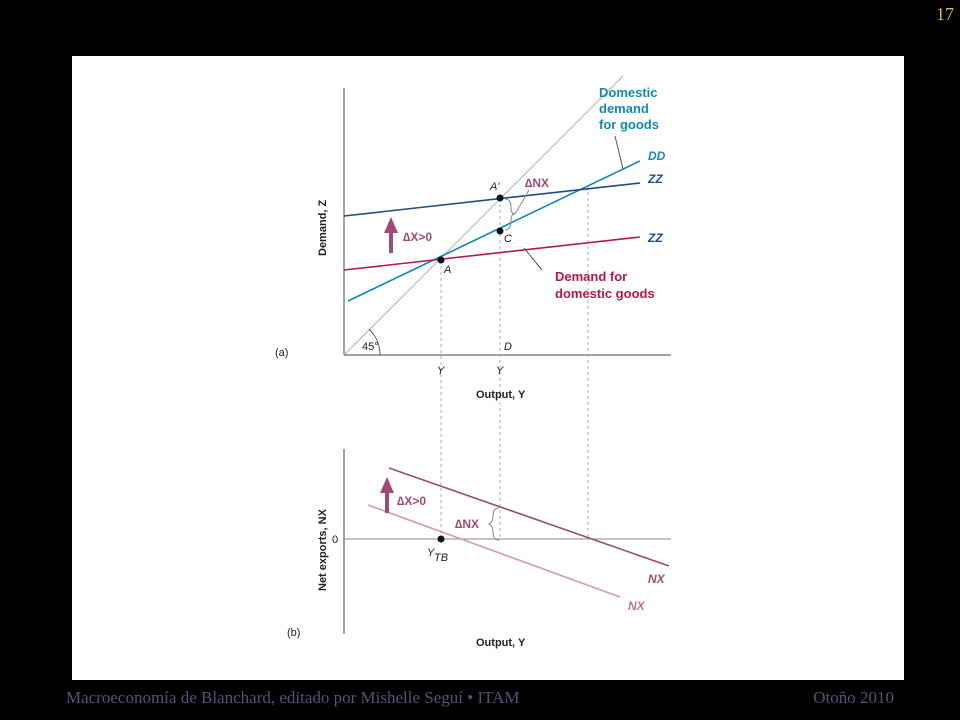 Image resolution: width=960 pixels, height=720 pixels. What do you see at coordinates (591, 276) in the screenshot?
I see `demand-domestic-label-1: Demand for` at bounding box center [591, 276].